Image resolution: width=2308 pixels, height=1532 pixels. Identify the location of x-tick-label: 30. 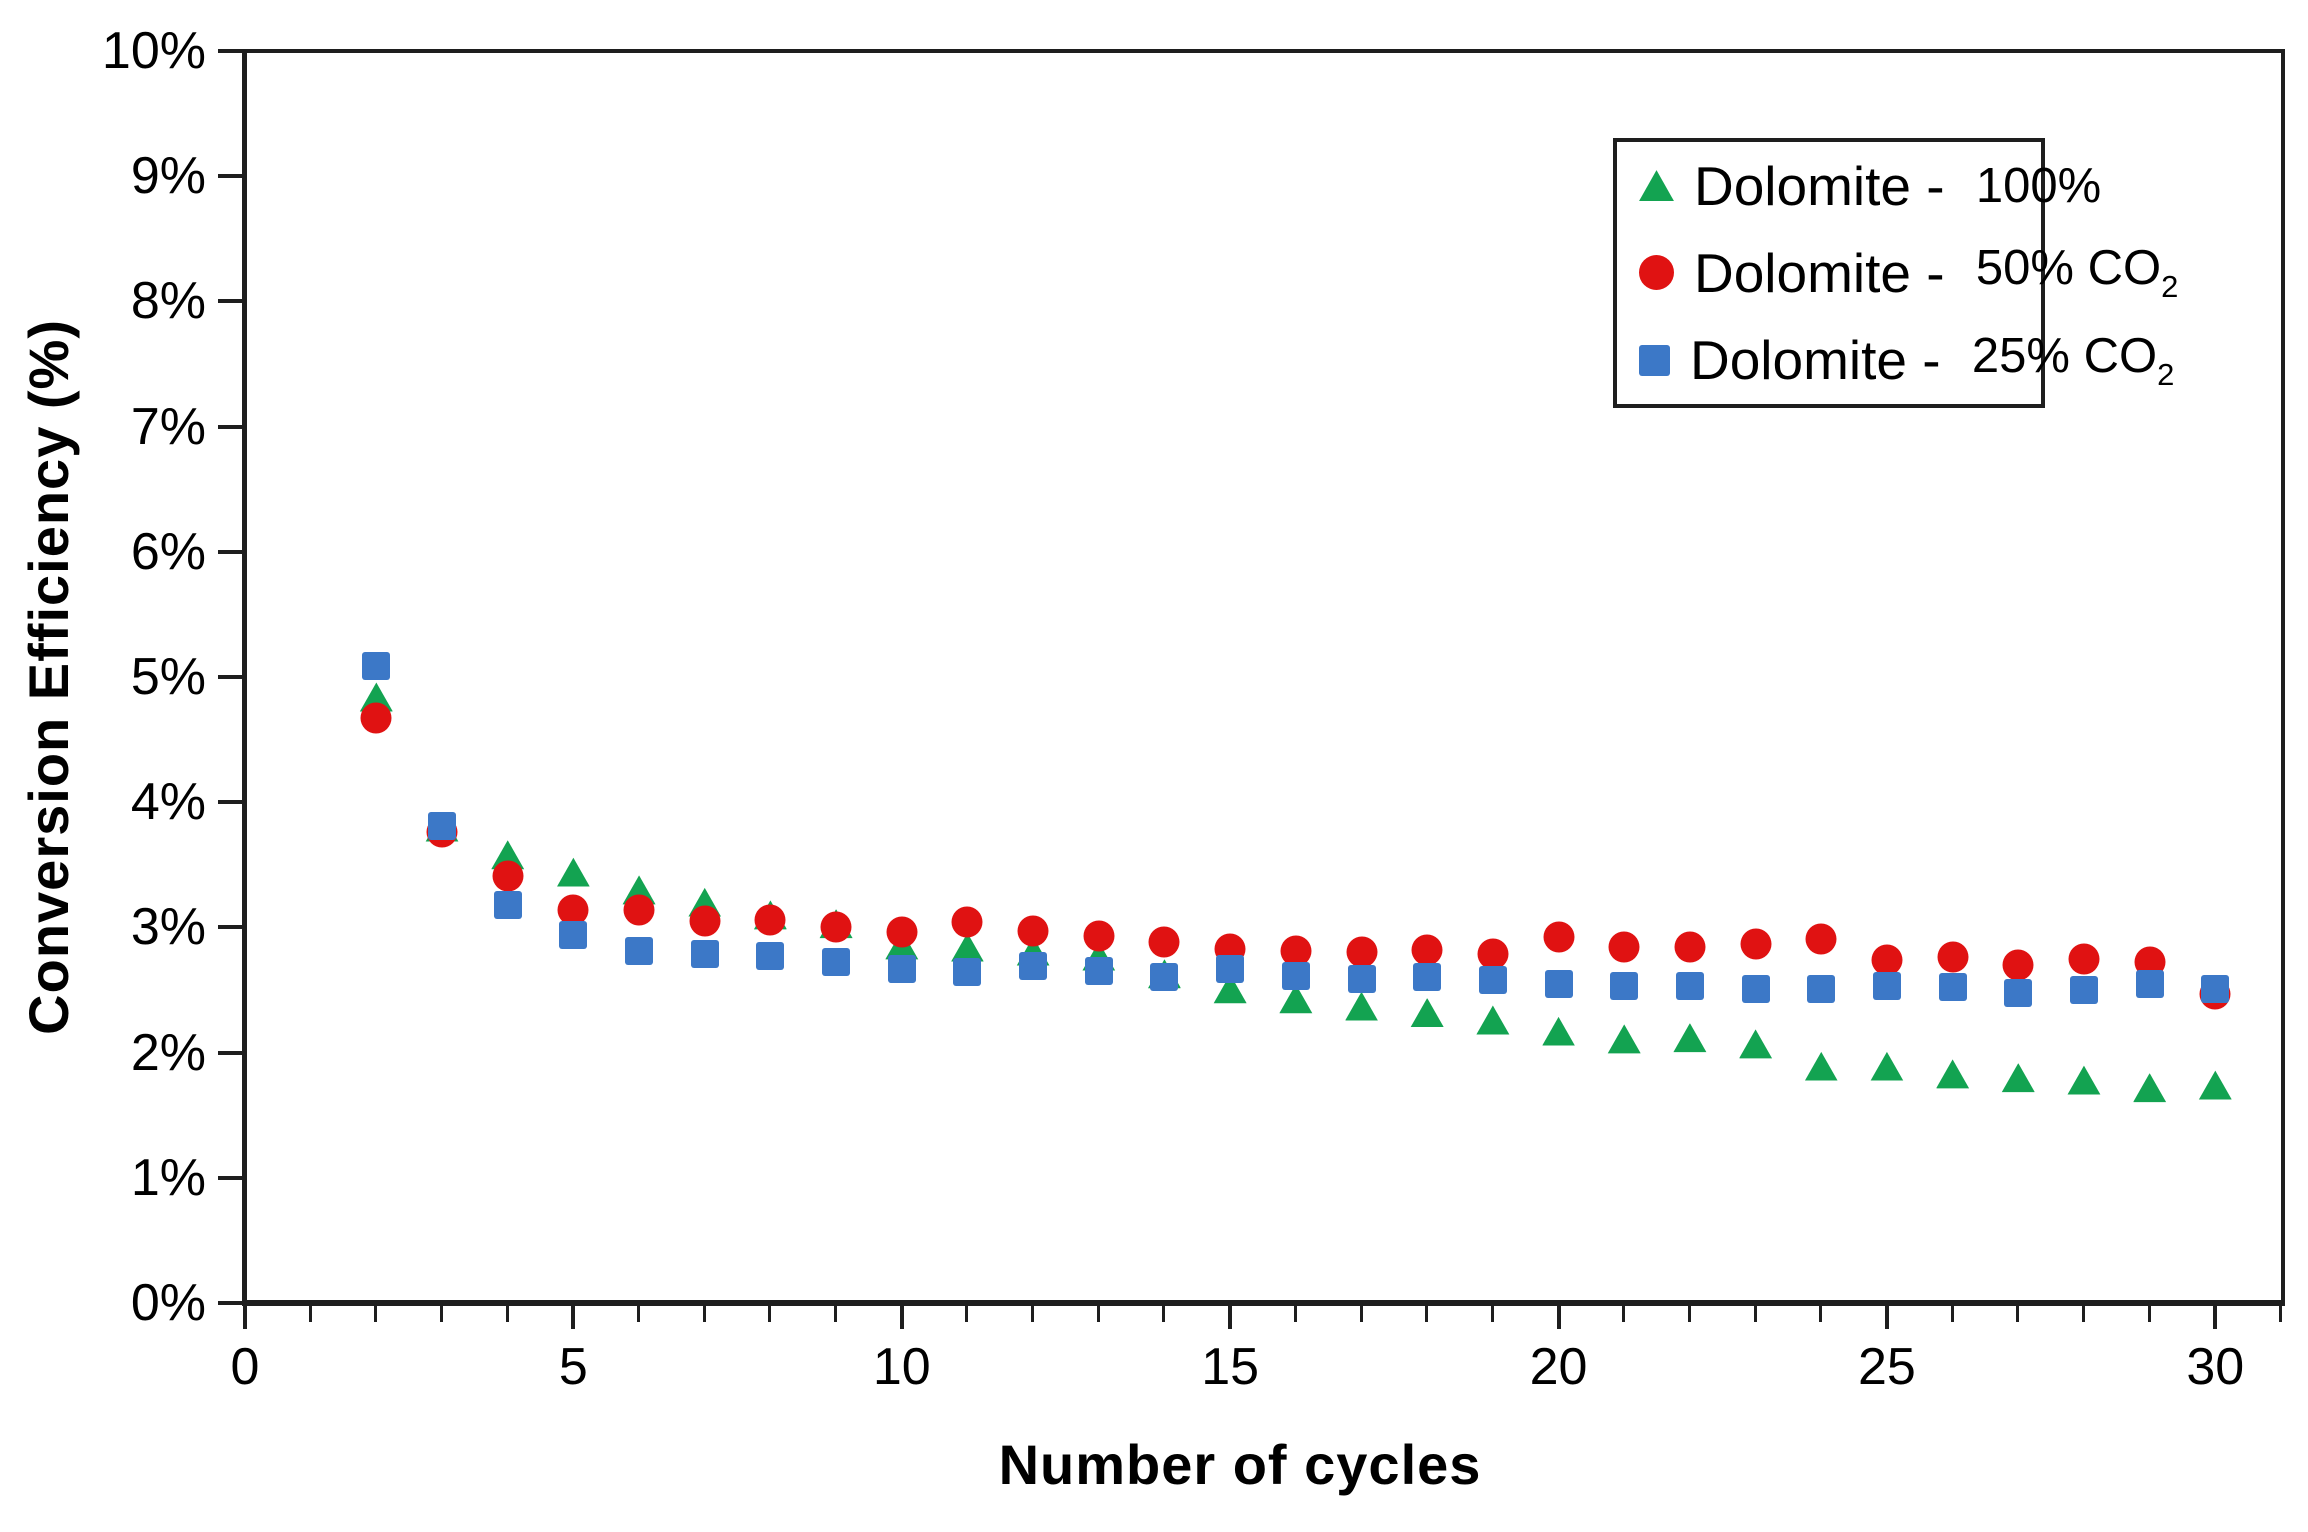
(2215, 1367).